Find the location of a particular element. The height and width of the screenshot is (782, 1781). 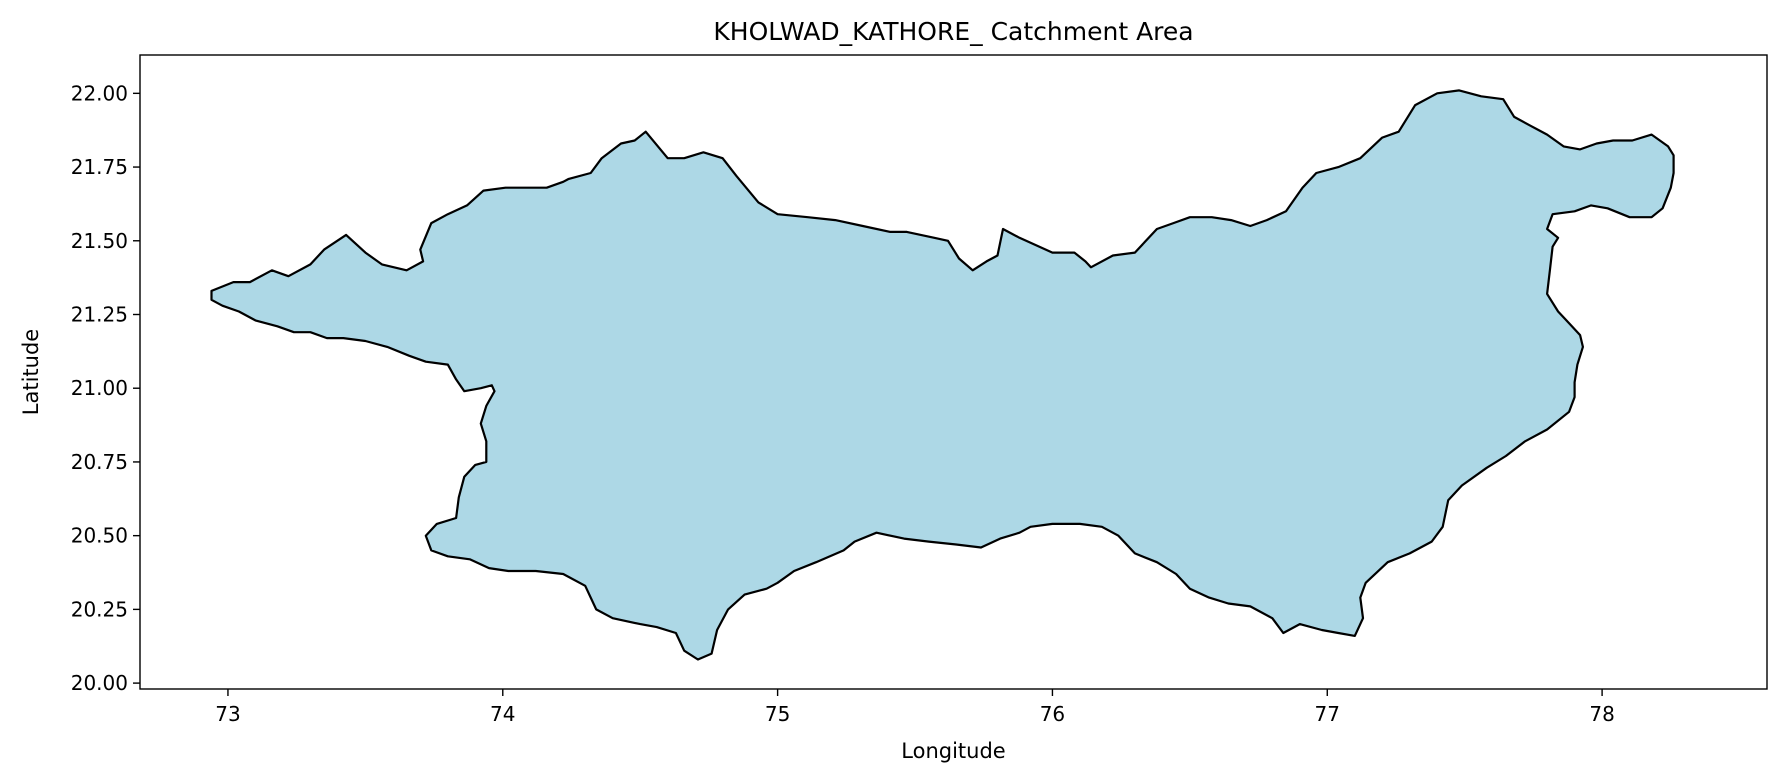

x-tick-label: 73 is located at coordinates (227, 714).